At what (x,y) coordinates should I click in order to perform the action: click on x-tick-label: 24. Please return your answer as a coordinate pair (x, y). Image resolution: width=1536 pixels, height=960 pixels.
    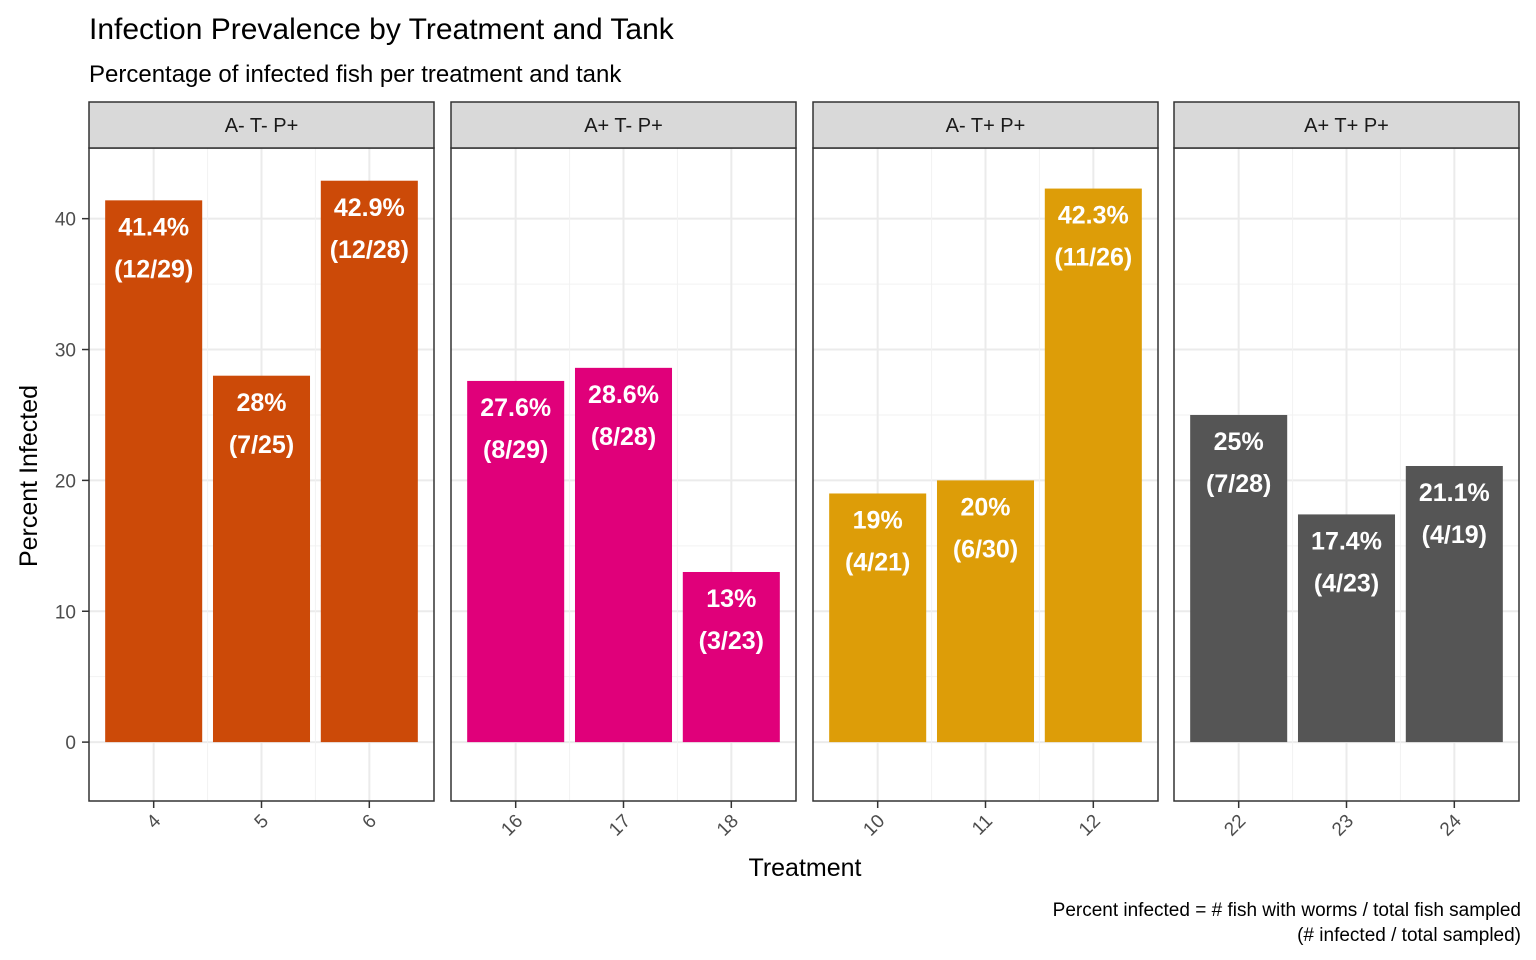
    Looking at the image, I should click on (1451, 825).